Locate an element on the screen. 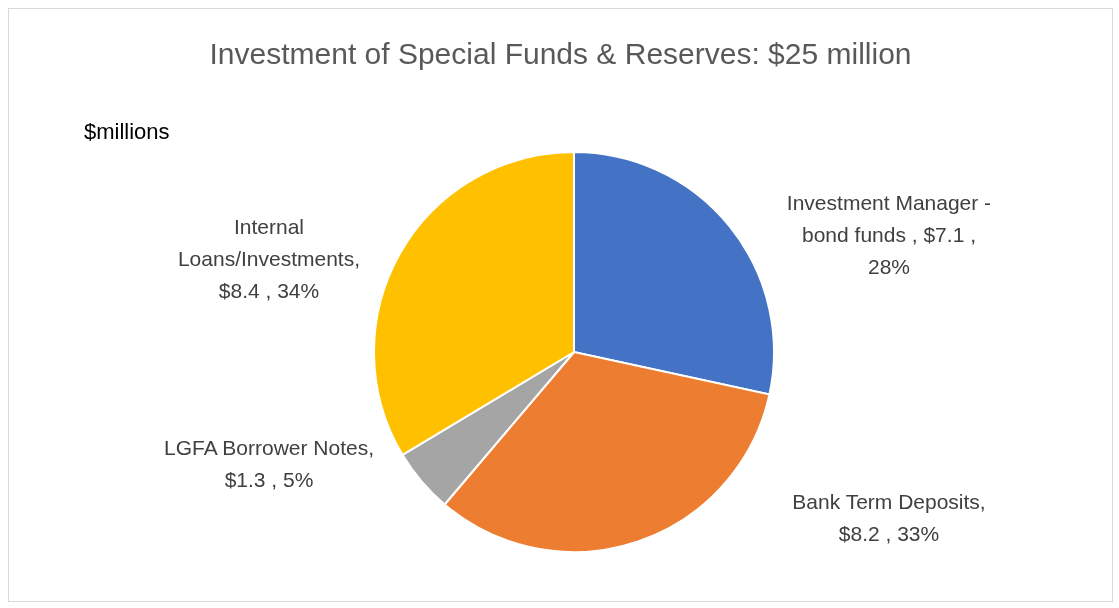 This screenshot has width=1119, height=608. text: $millions is located at coordinates (127, 132).